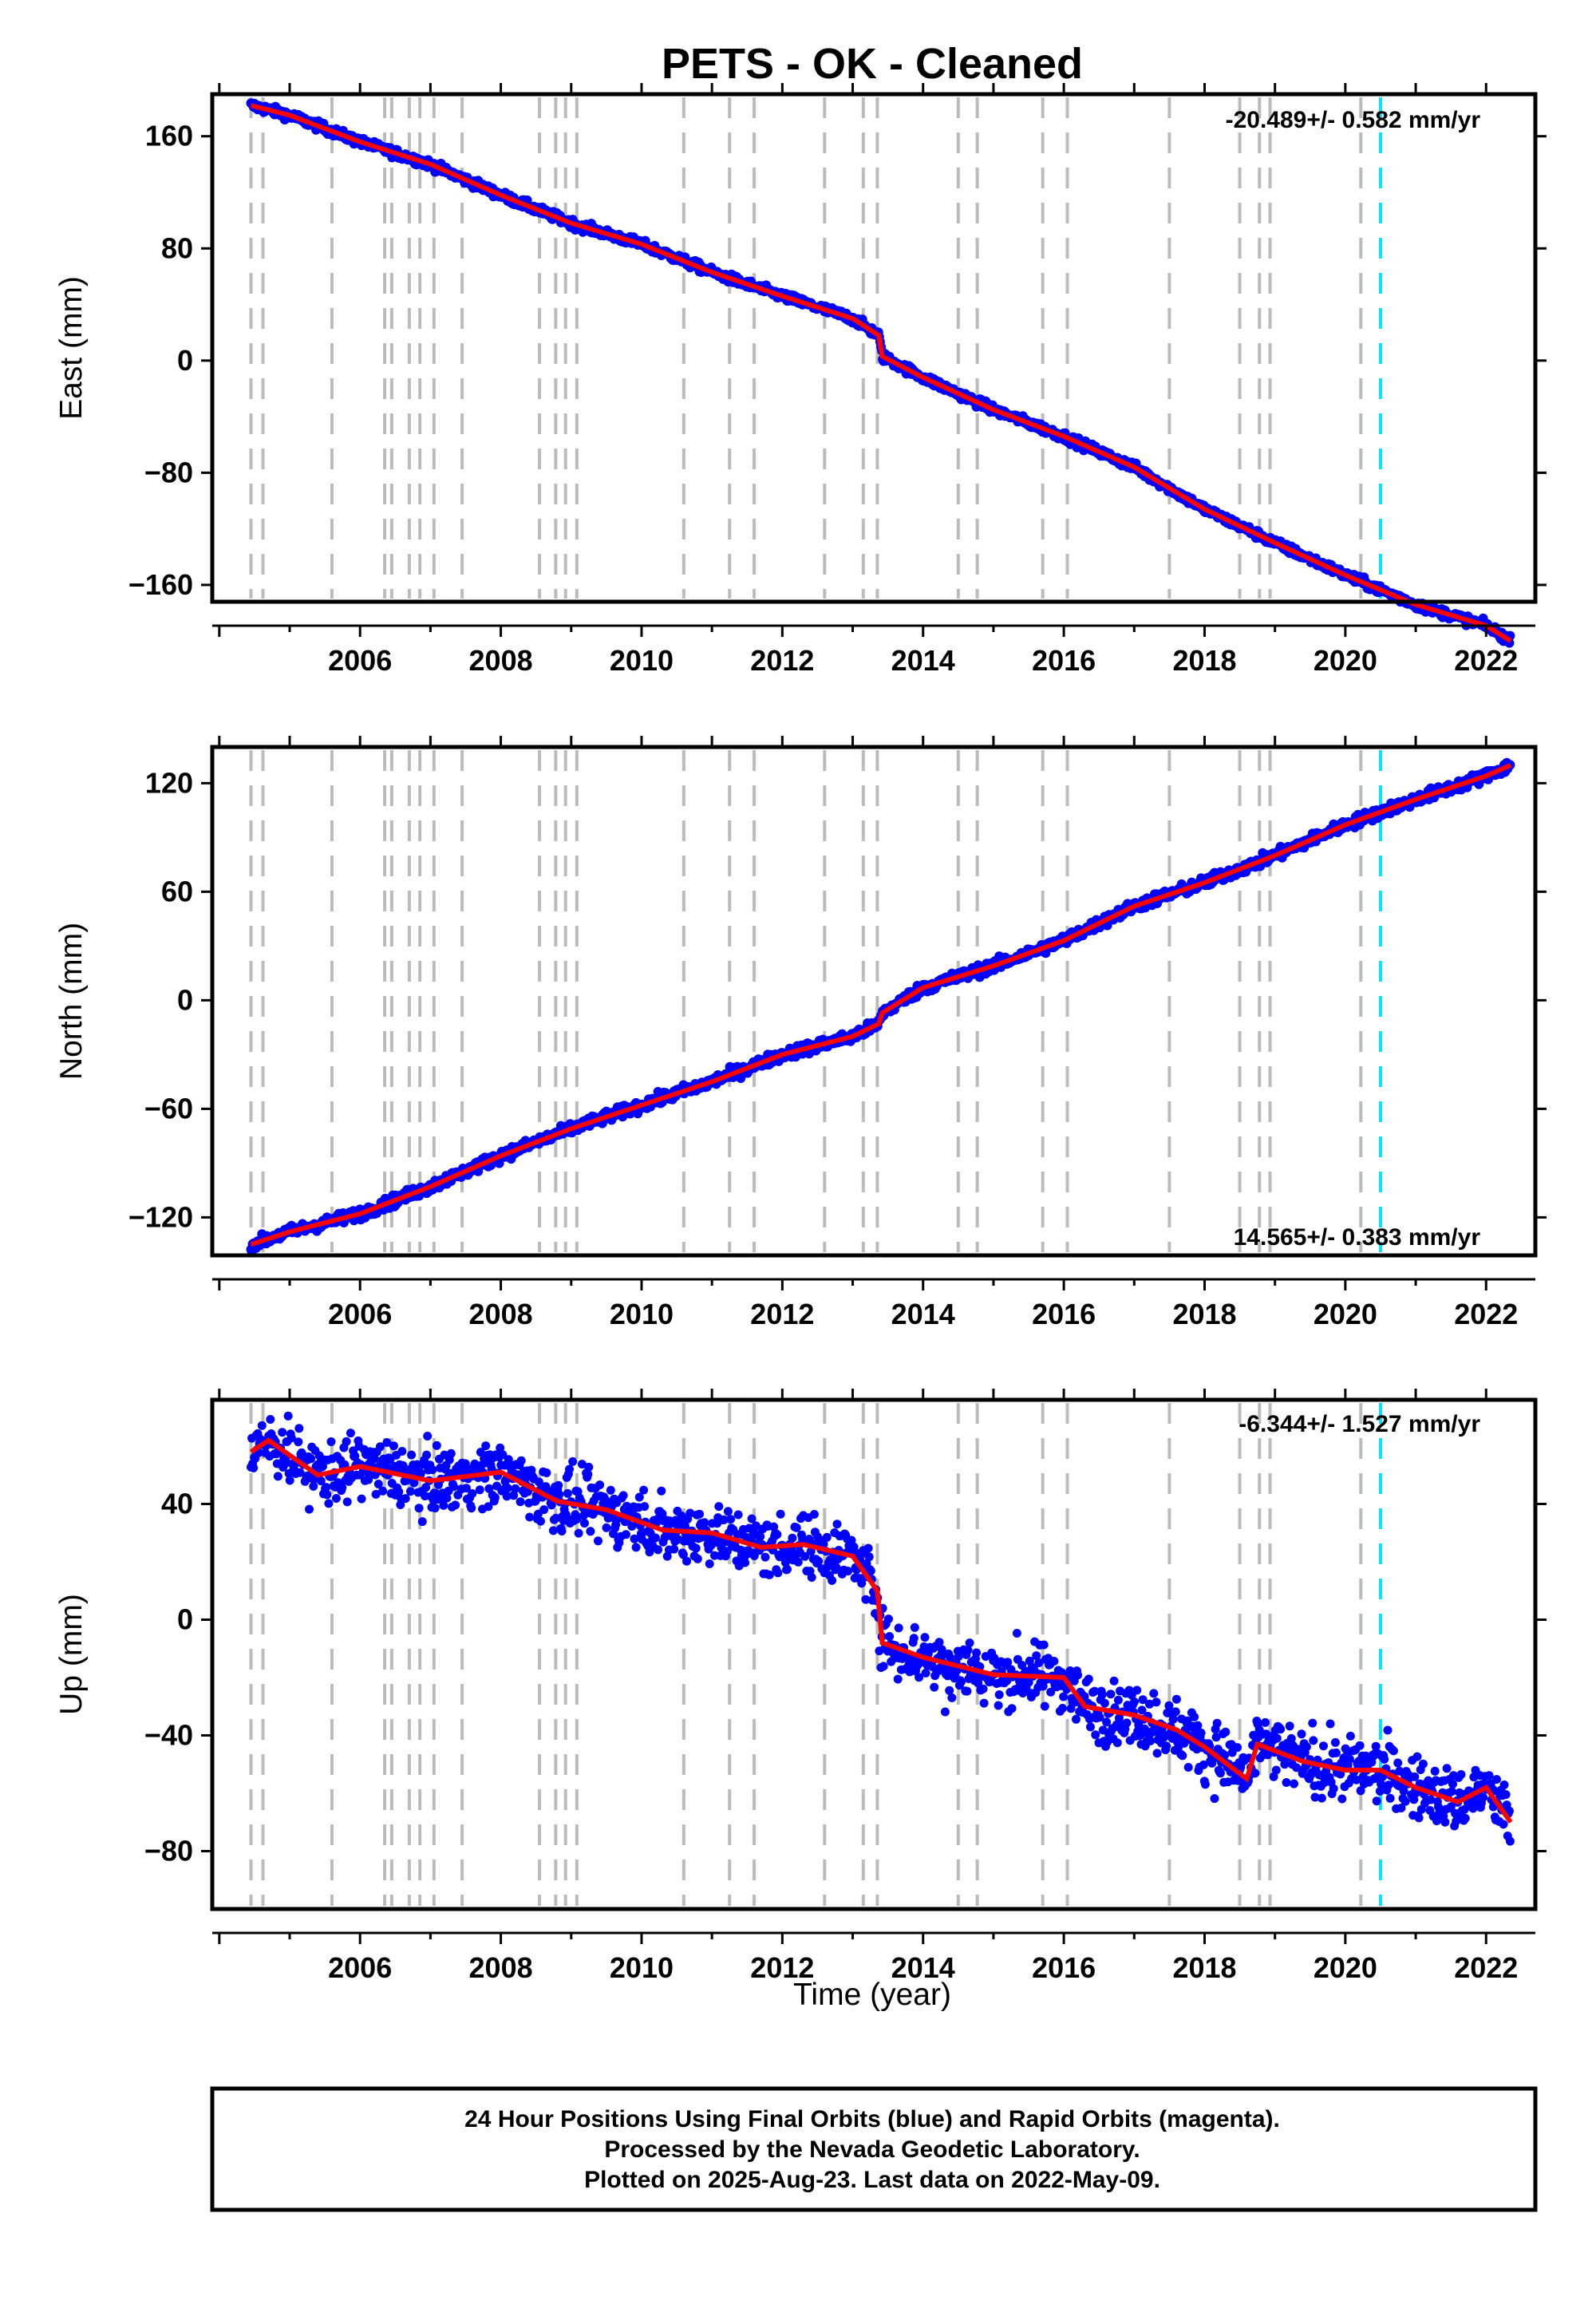 The width and height of the screenshot is (1596, 2316). Describe the element at coordinates (873, 64) in the screenshot. I see `chart-title: PETS - OK - Cleaned` at that location.